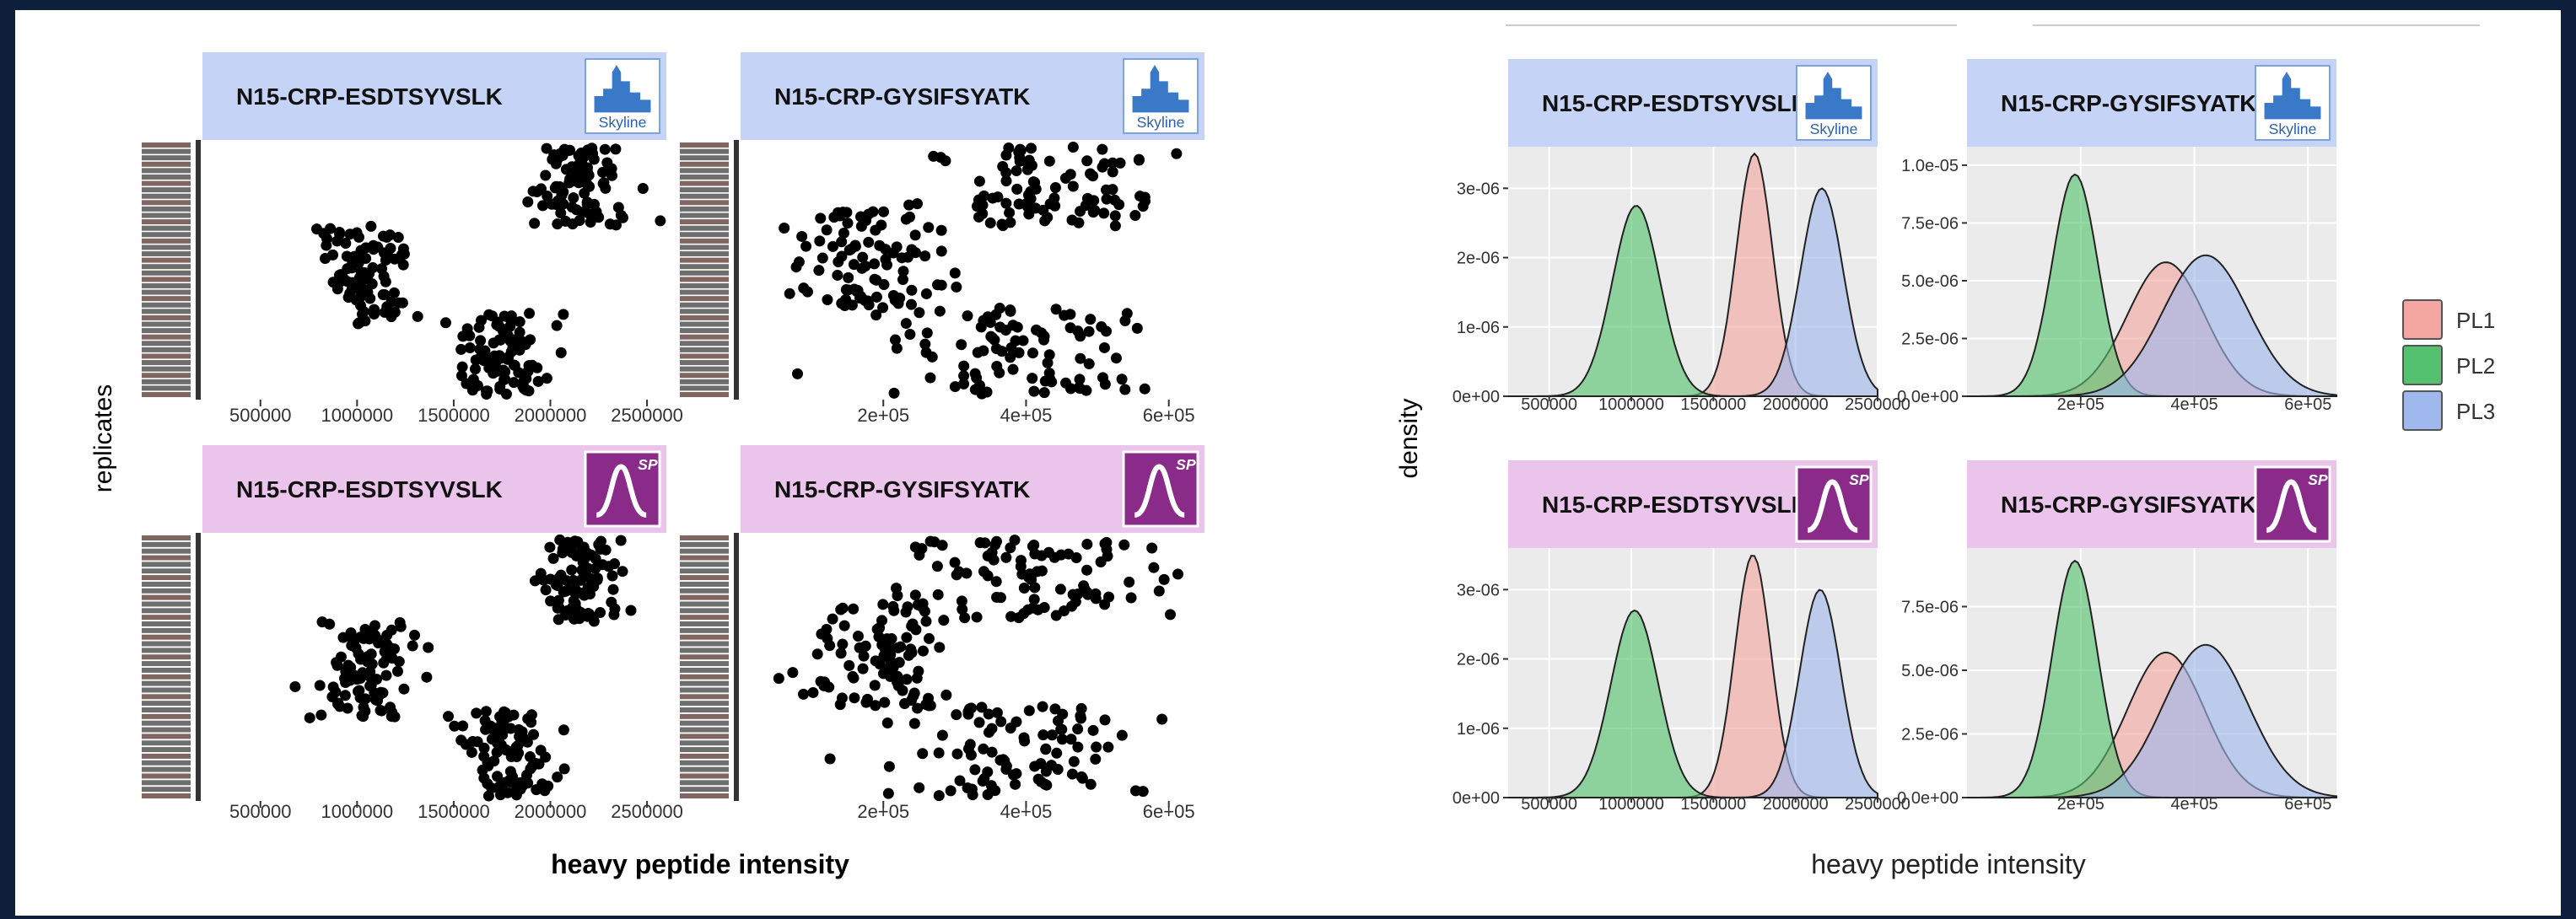 This screenshot has width=2576, height=919. I want to click on right-ylabel-group: density, so click(1409, 438).